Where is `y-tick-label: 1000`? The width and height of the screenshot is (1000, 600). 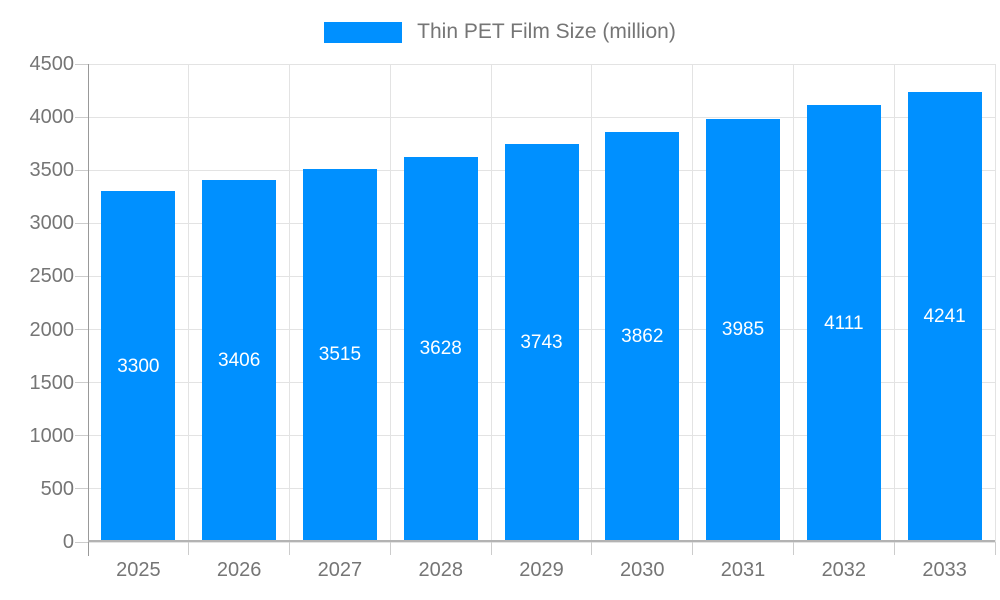
y-tick-label: 1000 is located at coordinates (52, 435).